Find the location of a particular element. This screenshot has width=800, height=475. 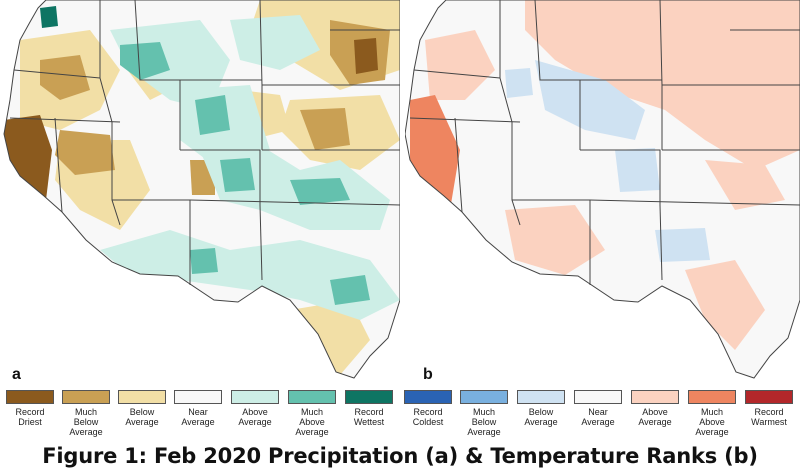

legend-item: Record Warmest is located at coordinates (769, 408).